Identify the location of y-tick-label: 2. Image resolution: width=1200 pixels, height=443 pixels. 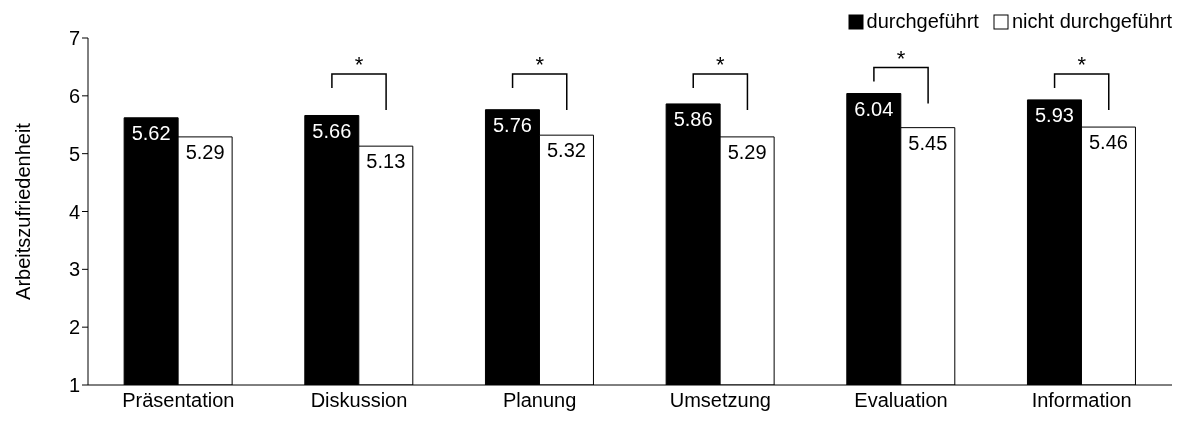
(74, 327).